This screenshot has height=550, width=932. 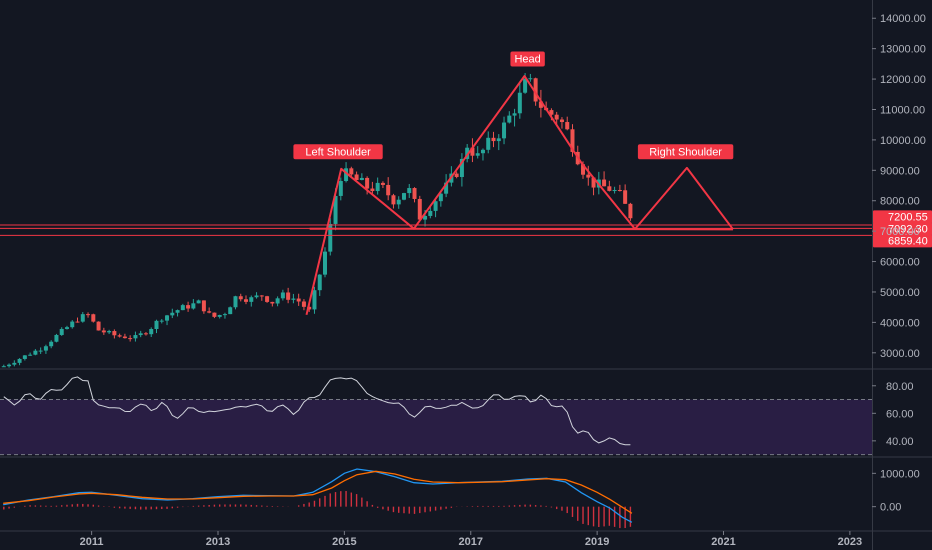 What do you see at coordinates (900, 414) in the screenshot?
I see `rsi-tick-label: 60.00` at bounding box center [900, 414].